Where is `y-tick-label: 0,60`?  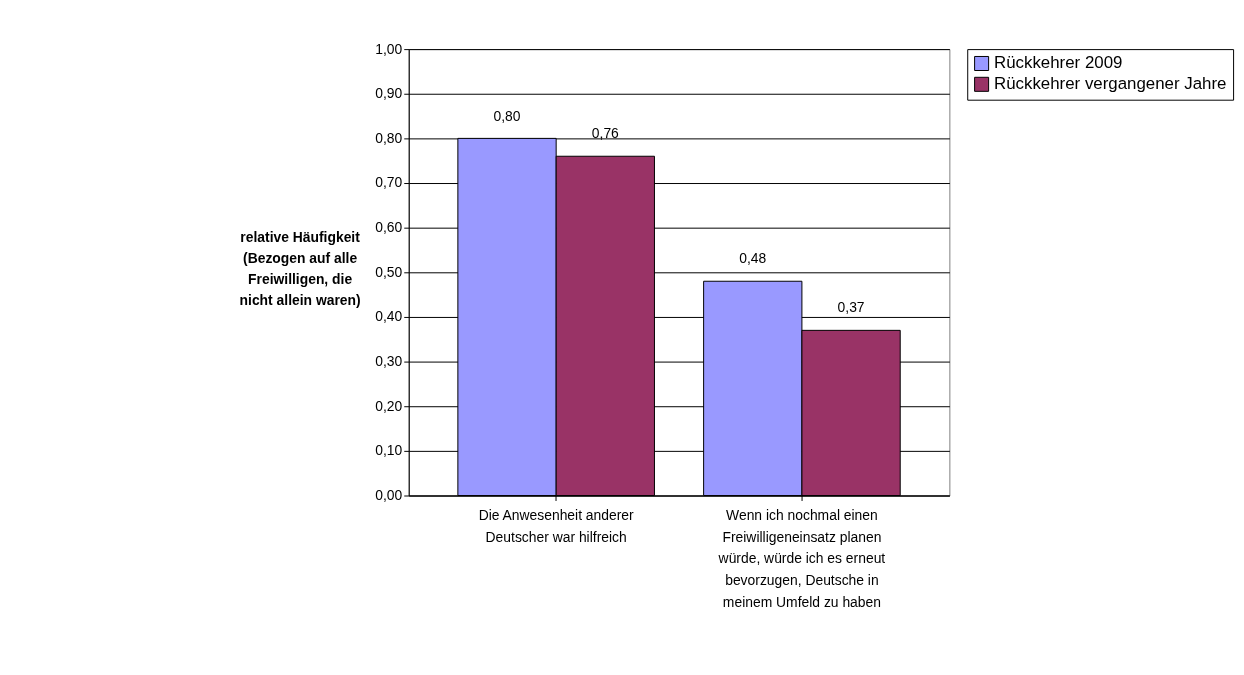 y-tick-label: 0,60 is located at coordinates (389, 227).